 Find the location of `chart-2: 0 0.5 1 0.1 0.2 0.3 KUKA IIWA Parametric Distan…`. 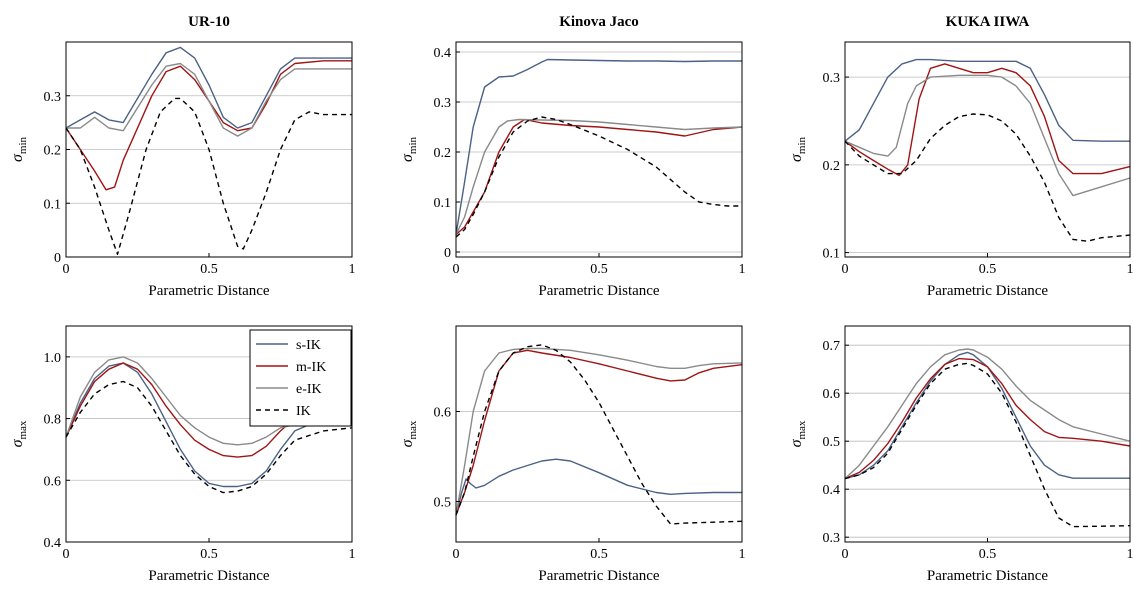

chart-2: 0 0.5 1 0.1 0.2 0.3 KUKA IIWA Parametric Distan… is located at coordinates (961, 156).